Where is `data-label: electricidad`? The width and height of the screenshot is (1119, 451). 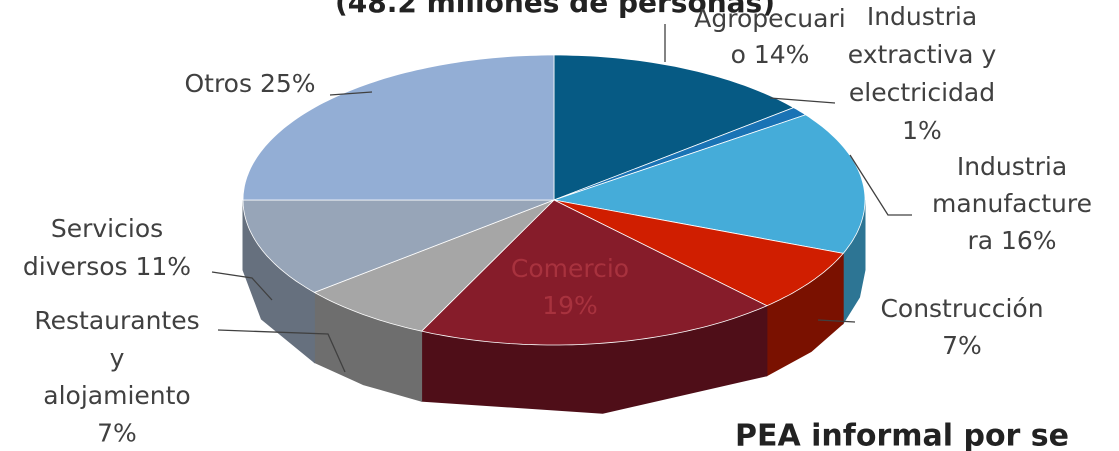 data-label: electricidad is located at coordinates (922, 92).